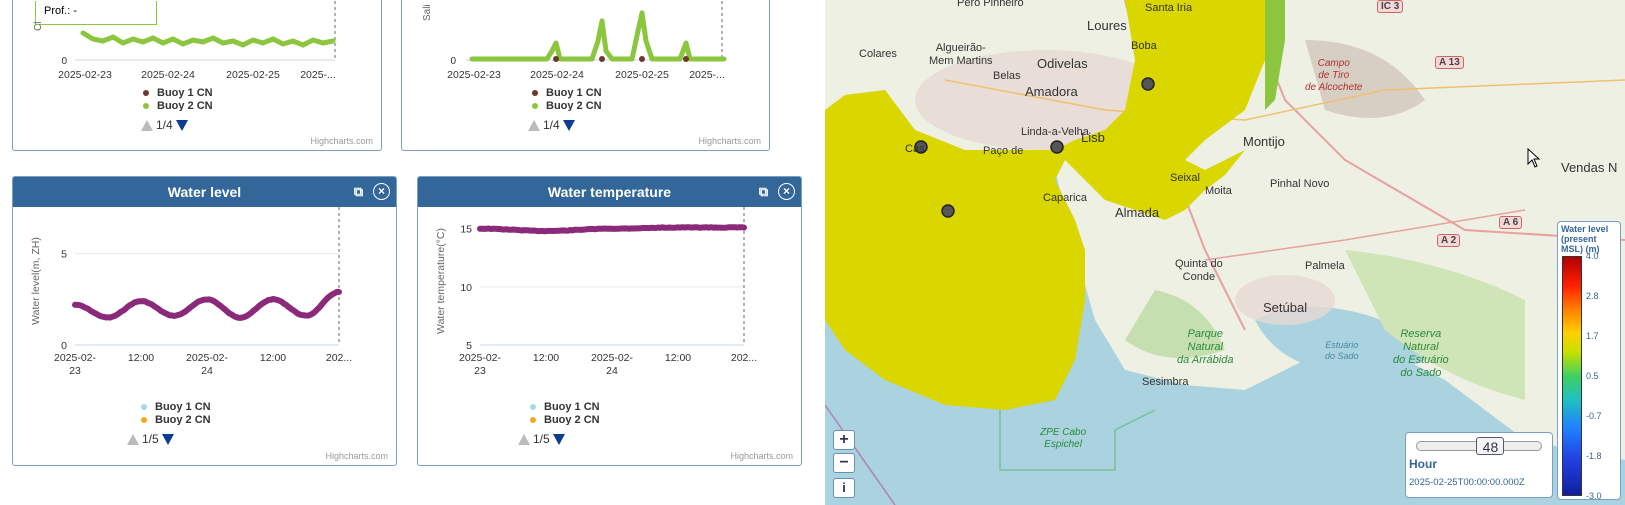 The image size is (1625, 505). What do you see at coordinates (1137, 212) in the screenshot?
I see `map-label: Almada` at bounding box center [1137, 212].